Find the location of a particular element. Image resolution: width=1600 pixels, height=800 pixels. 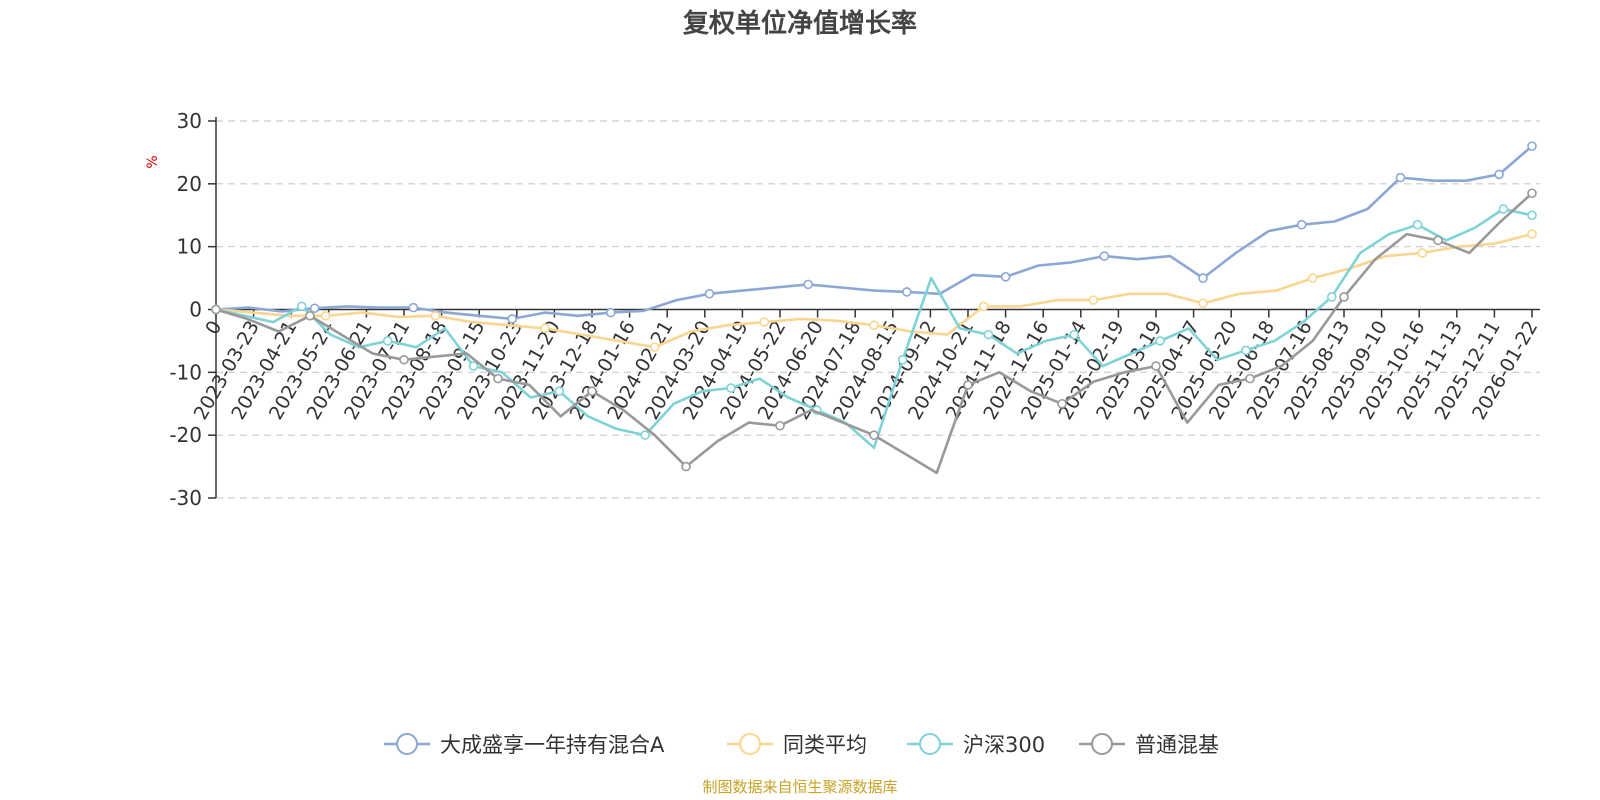

legend-label: 同类平均 is located at coordinates (825, 745).